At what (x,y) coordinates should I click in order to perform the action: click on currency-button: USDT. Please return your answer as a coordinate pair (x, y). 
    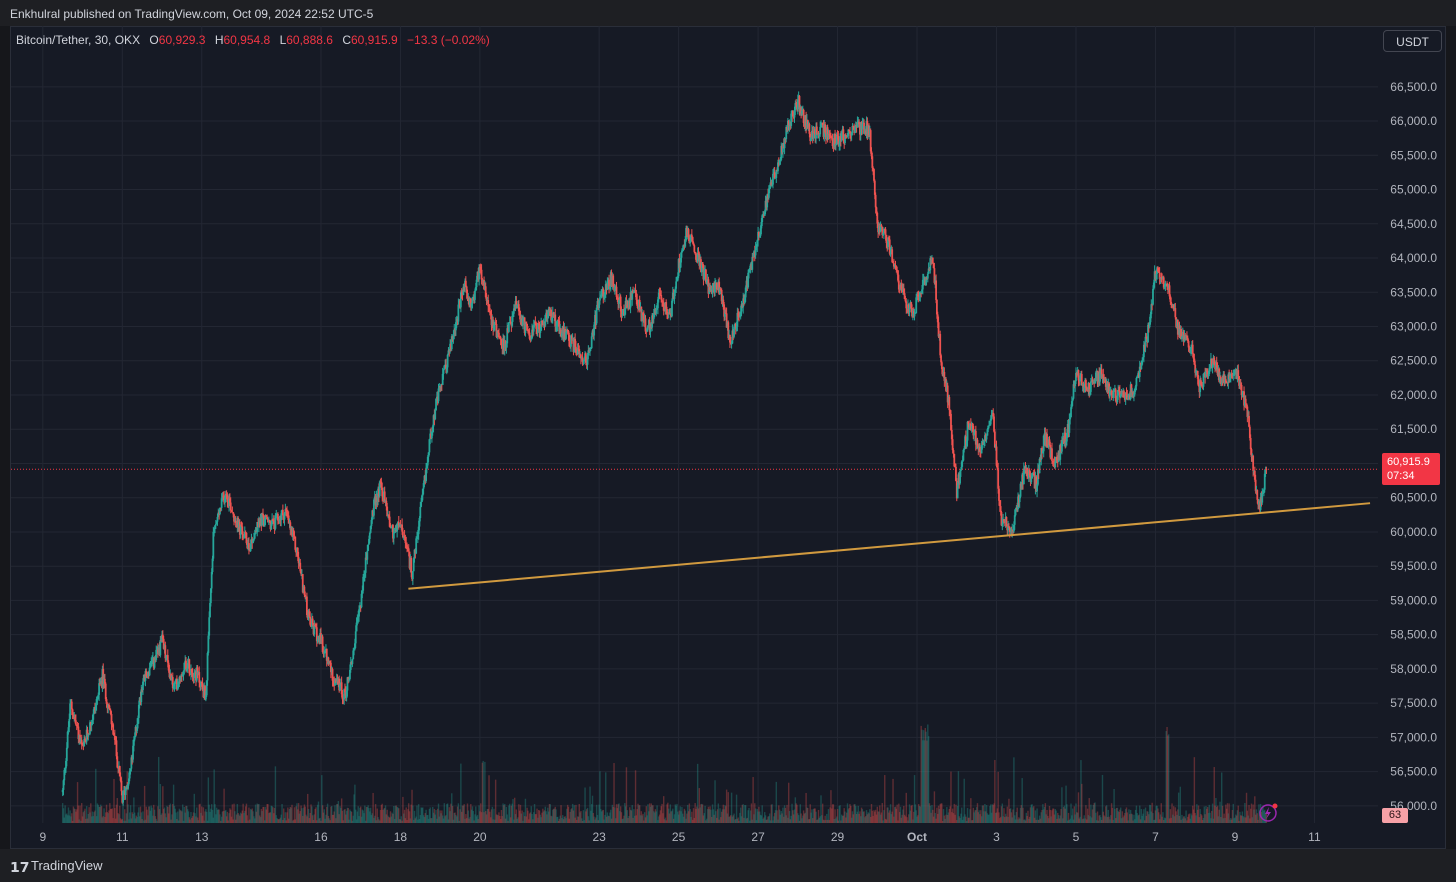
    Looking at the image, I should click on (1412, 41).